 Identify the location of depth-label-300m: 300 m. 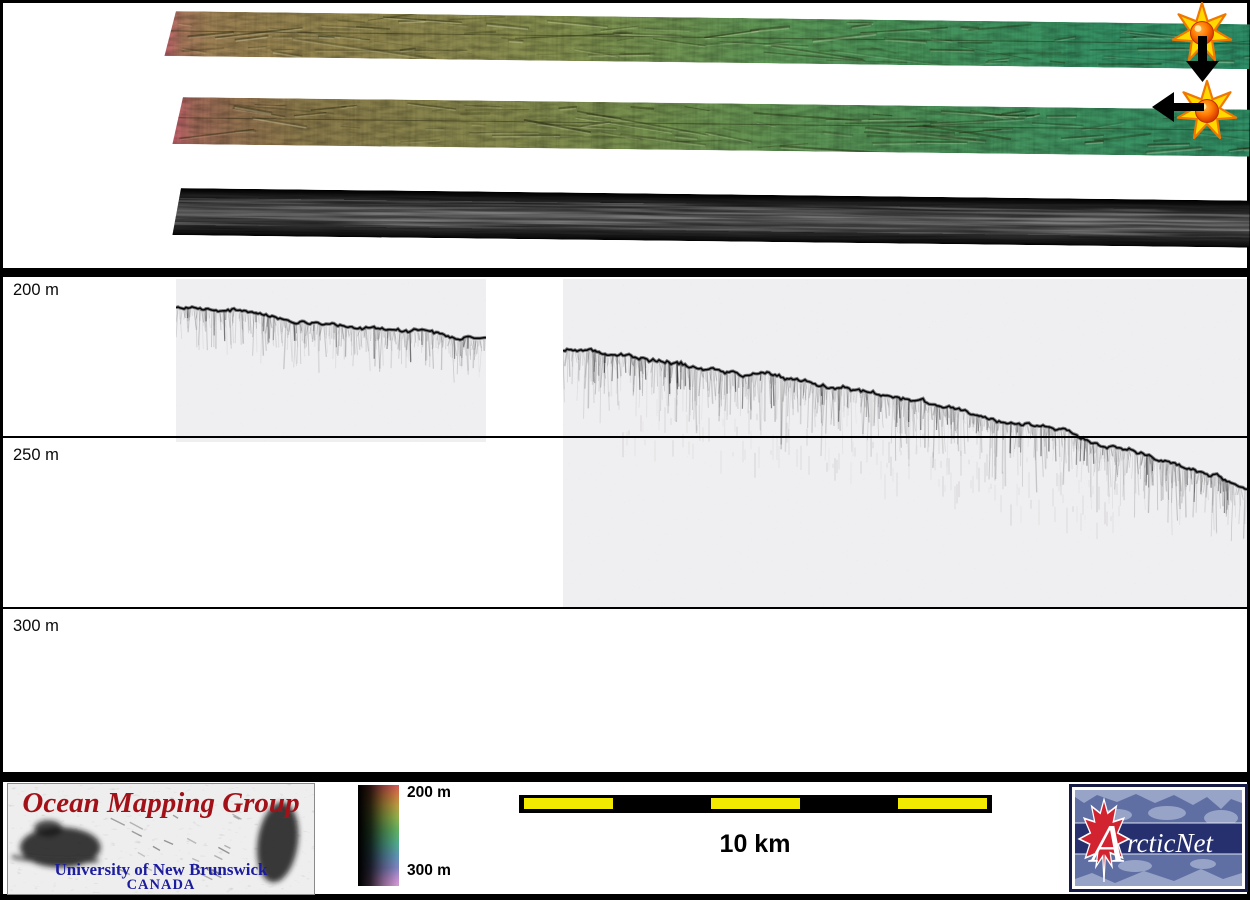
(36, 626).